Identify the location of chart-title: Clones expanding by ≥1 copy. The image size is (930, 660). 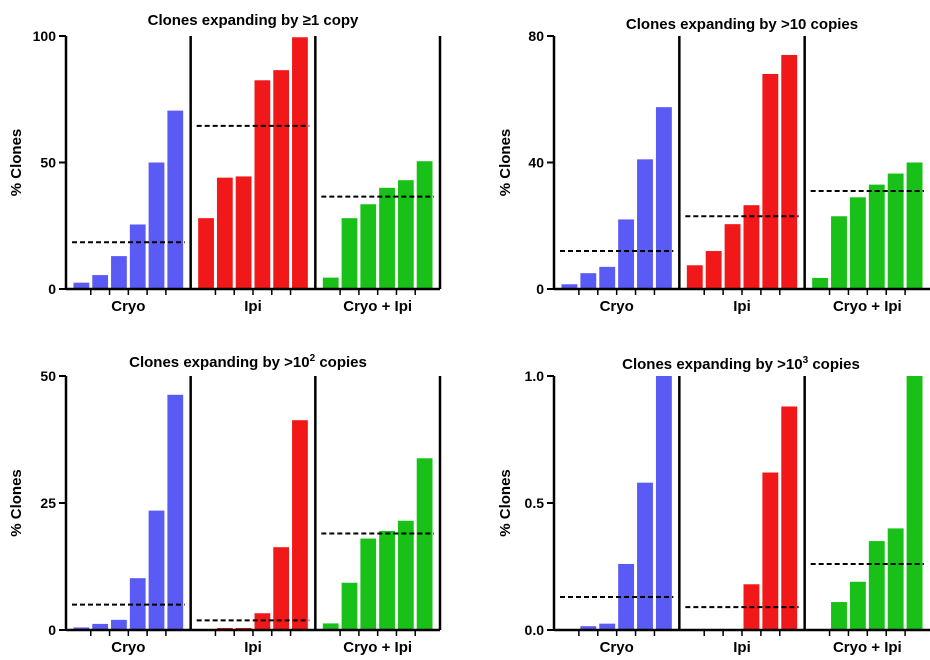
(253, 20).